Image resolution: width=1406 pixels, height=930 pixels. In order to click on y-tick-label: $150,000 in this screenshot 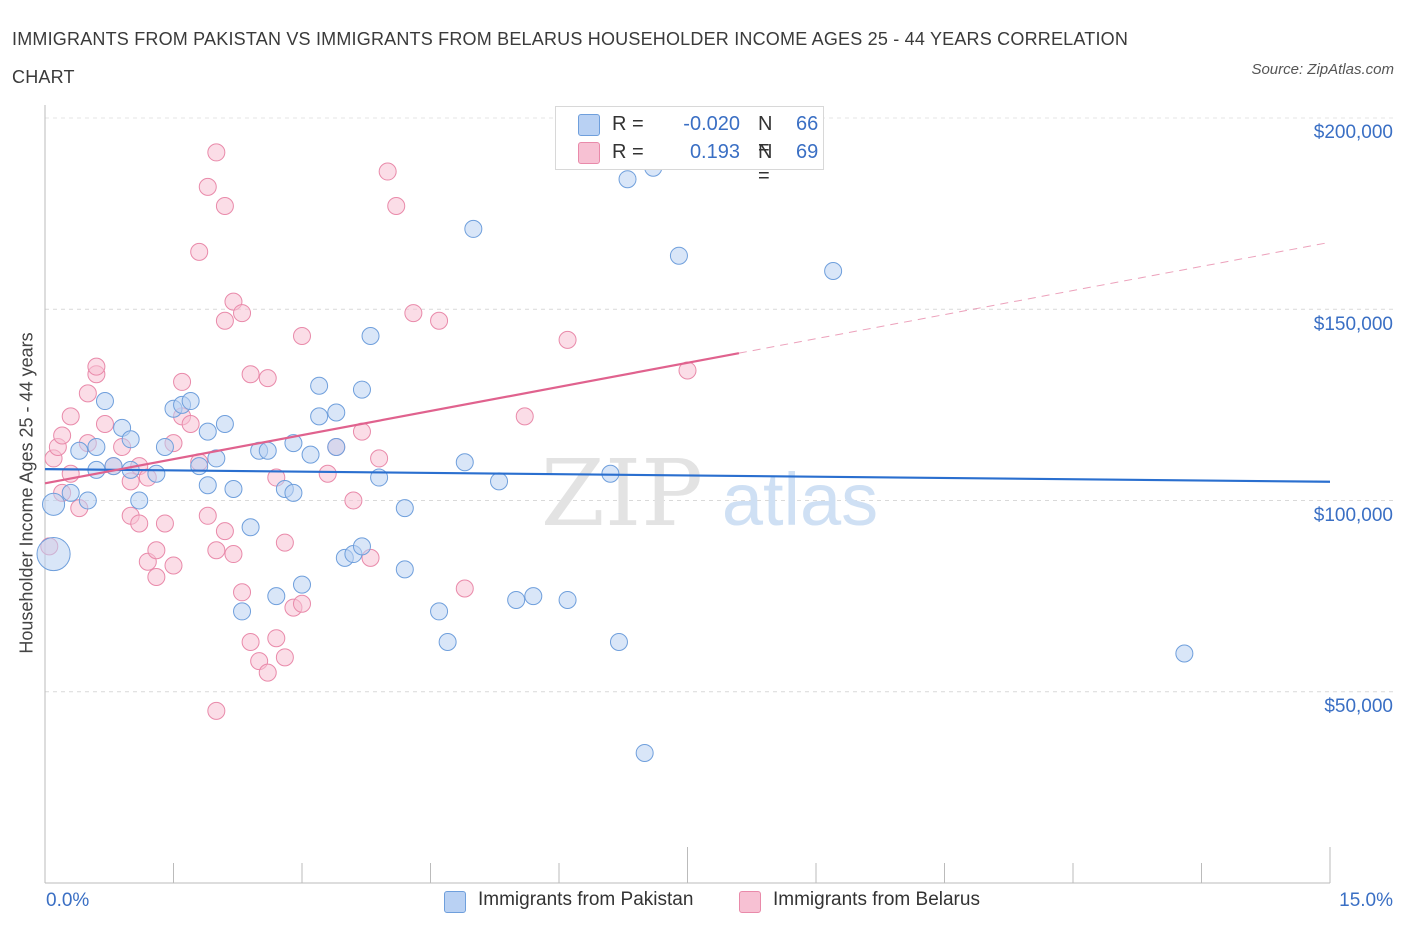, I will do `click(1353, 324)`.